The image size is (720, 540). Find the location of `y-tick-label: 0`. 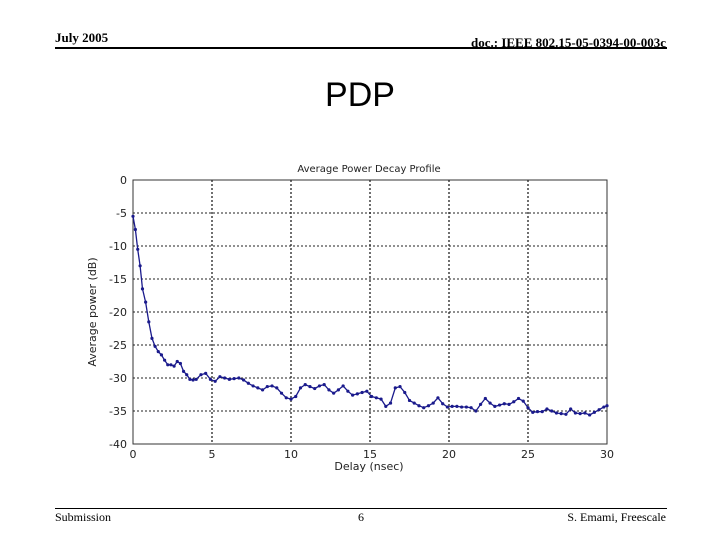

y-tick-label: 0 is located at coordinates (123, 180).